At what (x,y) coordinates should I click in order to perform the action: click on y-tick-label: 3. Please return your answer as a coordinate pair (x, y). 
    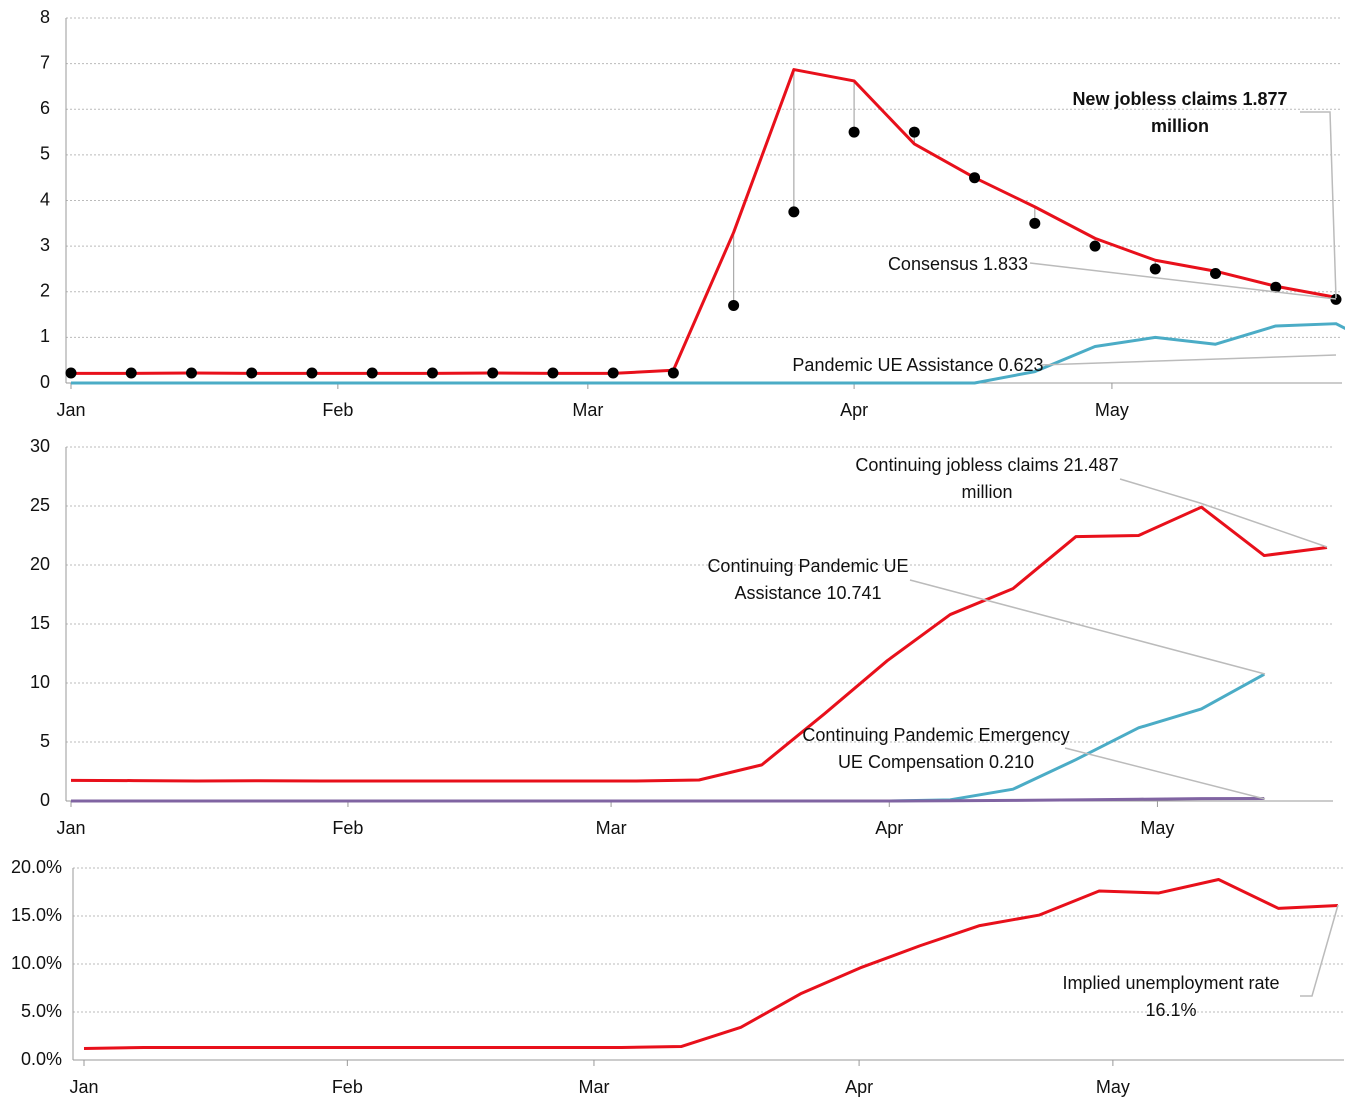
    Looking at the image, I should click on (45, 245).